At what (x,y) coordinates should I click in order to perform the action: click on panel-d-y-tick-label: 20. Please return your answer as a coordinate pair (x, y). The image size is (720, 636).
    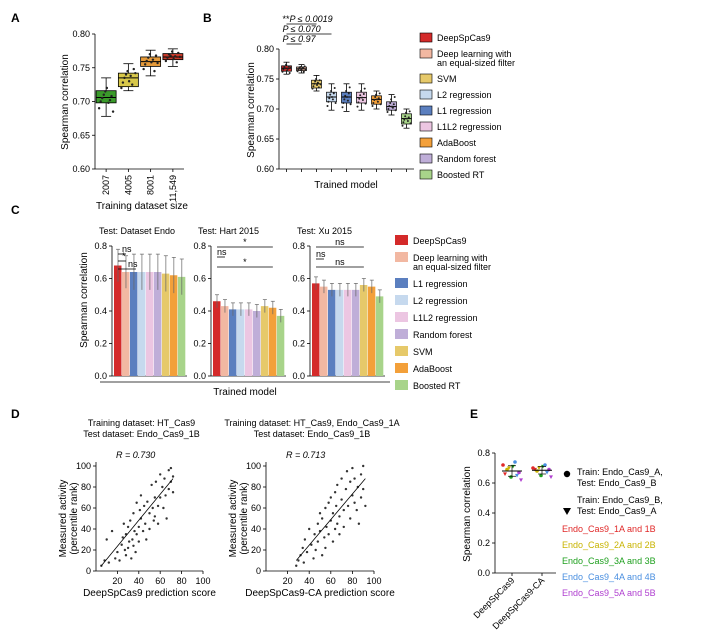
    Looking at the image, I should click on (256, 550).